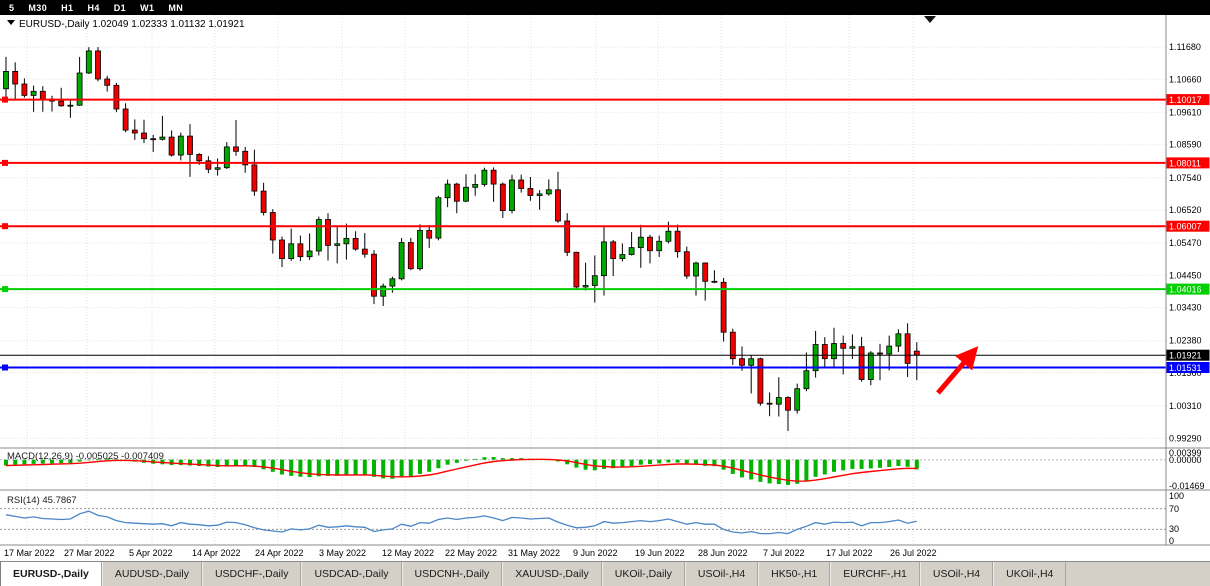 The height and width of the screenshot is (586, 1210). I want to click on svg-text: 22 May 2022, so click(471, 553).